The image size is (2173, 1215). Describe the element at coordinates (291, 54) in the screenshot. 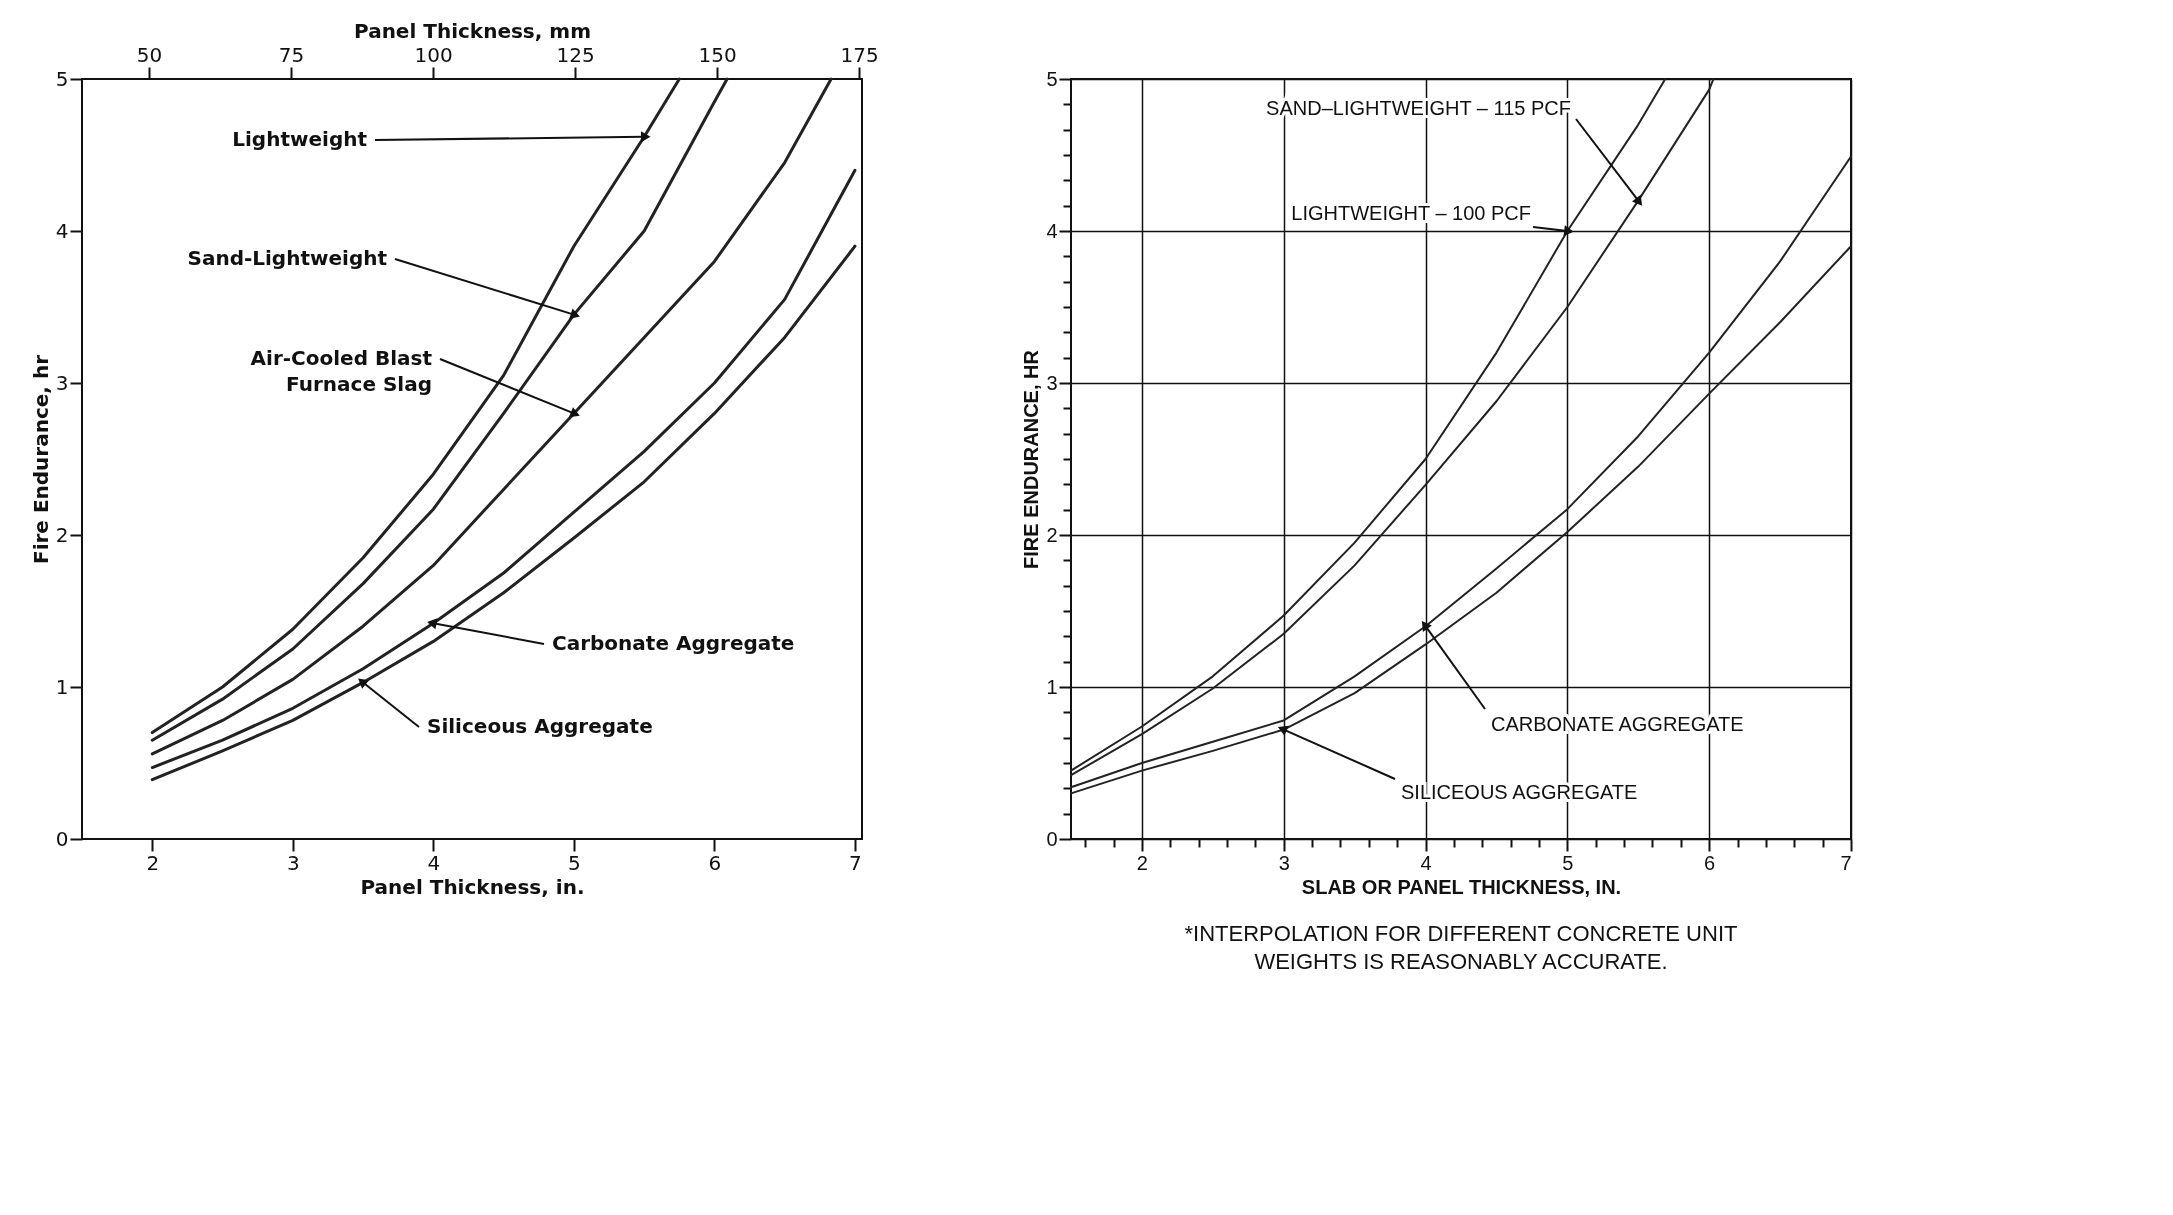

I see `x2-tick-label: 75` at that location.